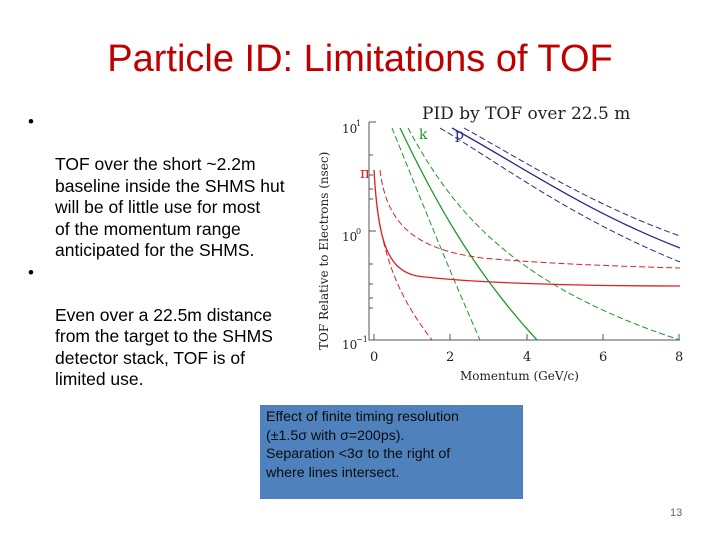  I want to click on note-line: where lines intersect., so click(333, 472).